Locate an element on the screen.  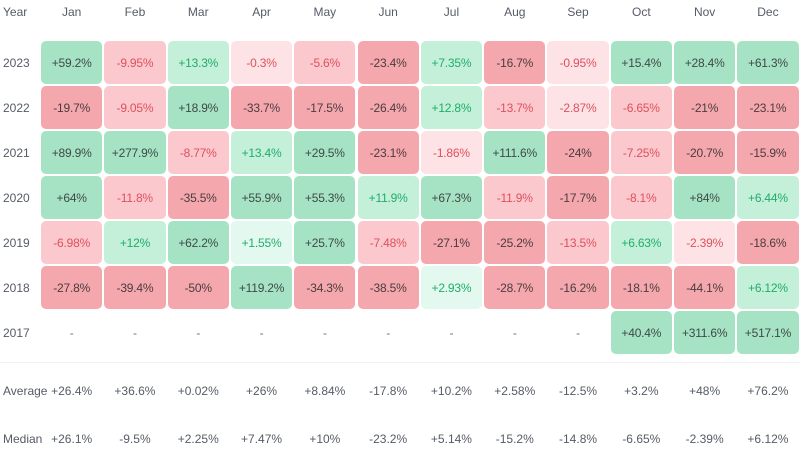
heatmap-cell: -11.8% is located at coordinates (135, 197).